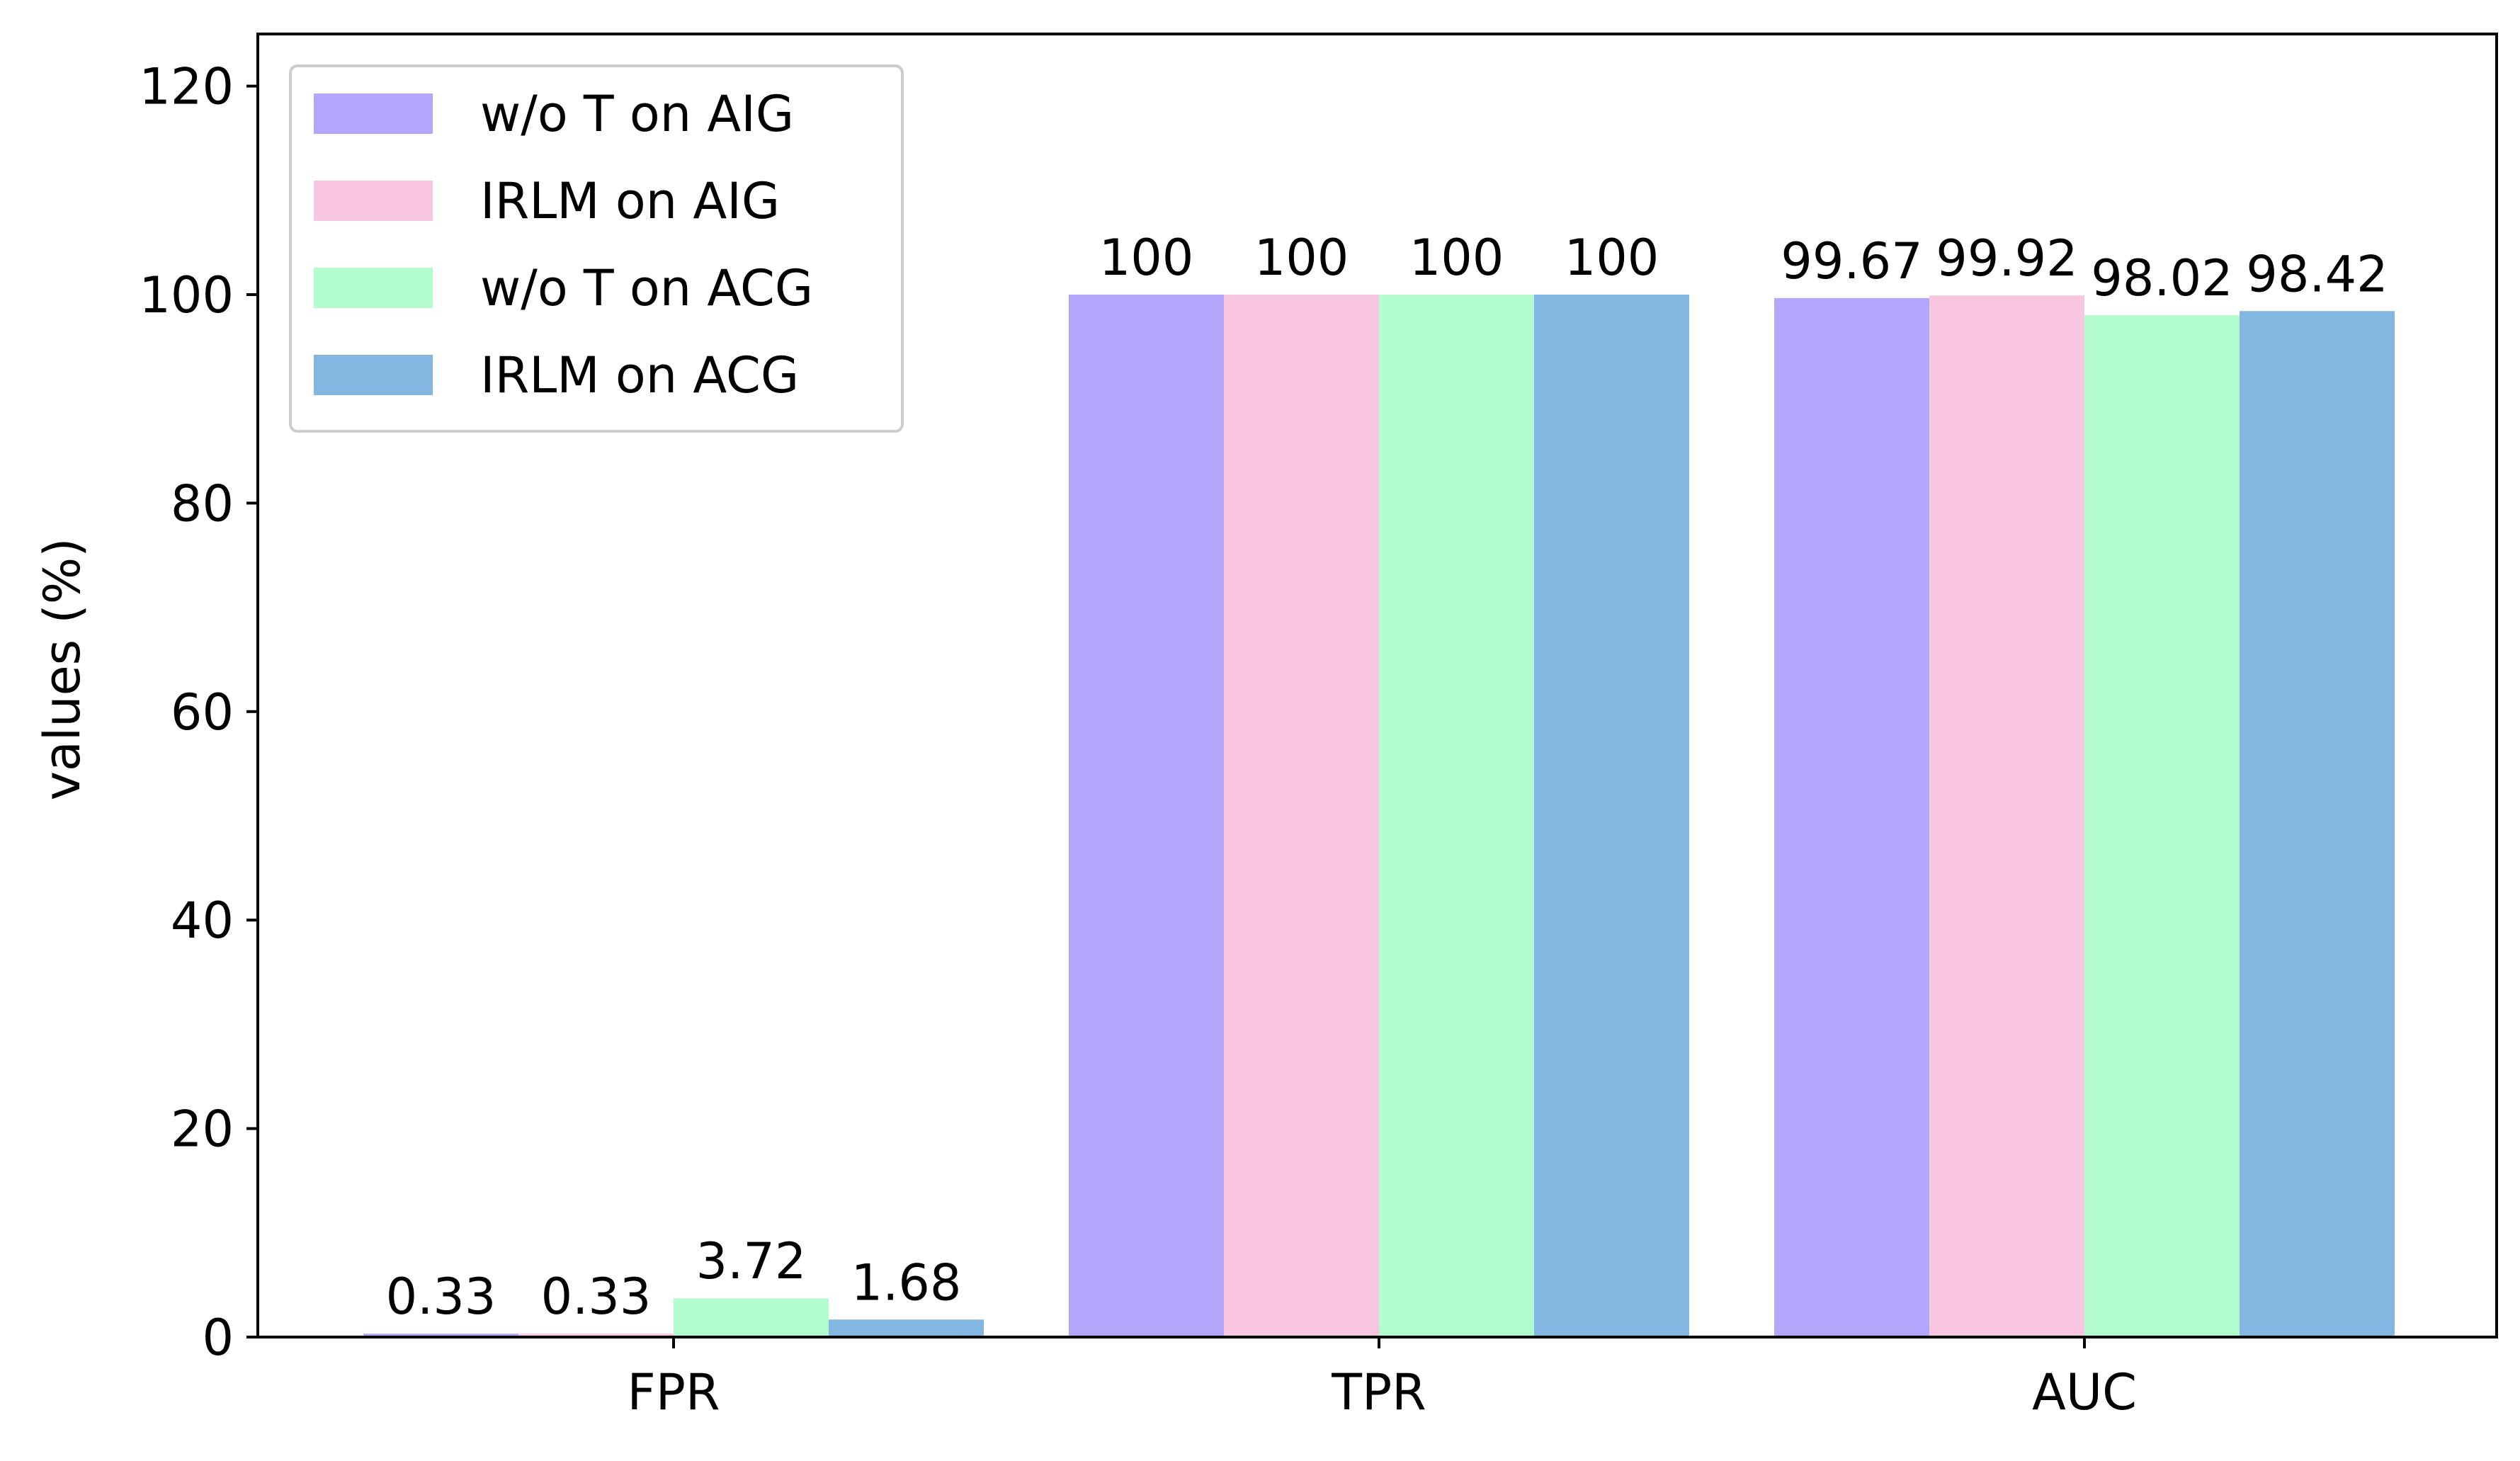 This screenshot has width=2520, height=1461. What do you see at coordinates (639, 375) in the screenshot?
I see `legend-label: IRLM on ACG` at bounding box center [639, 375].